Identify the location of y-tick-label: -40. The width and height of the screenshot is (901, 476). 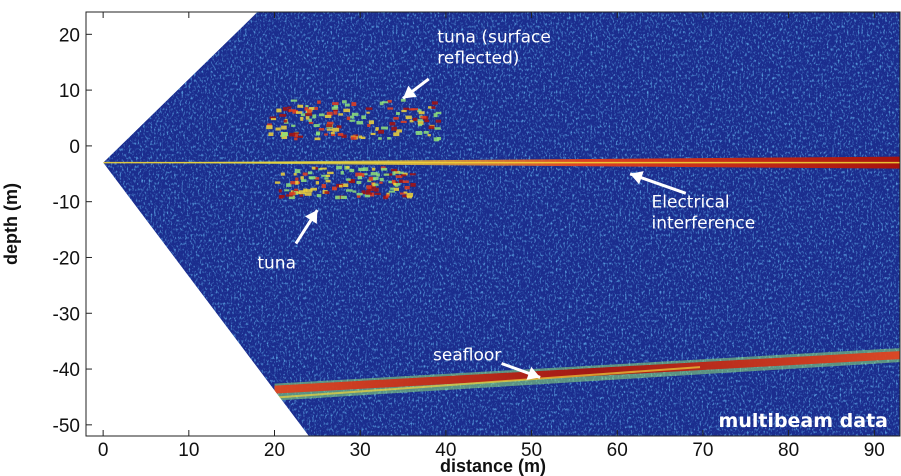
(66, 370).